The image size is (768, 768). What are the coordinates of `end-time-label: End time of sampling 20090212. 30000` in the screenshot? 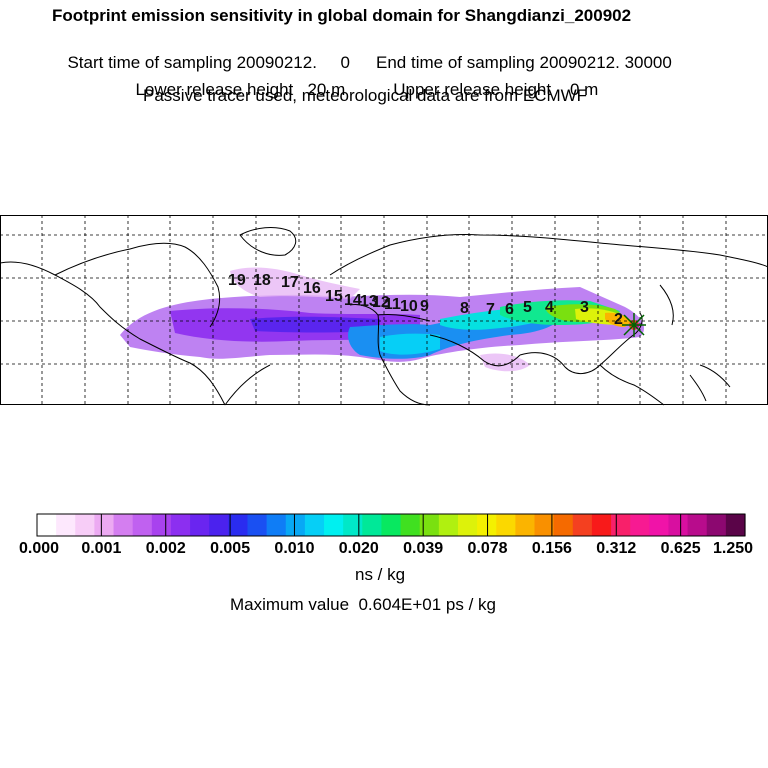 It's located at (524, 62).